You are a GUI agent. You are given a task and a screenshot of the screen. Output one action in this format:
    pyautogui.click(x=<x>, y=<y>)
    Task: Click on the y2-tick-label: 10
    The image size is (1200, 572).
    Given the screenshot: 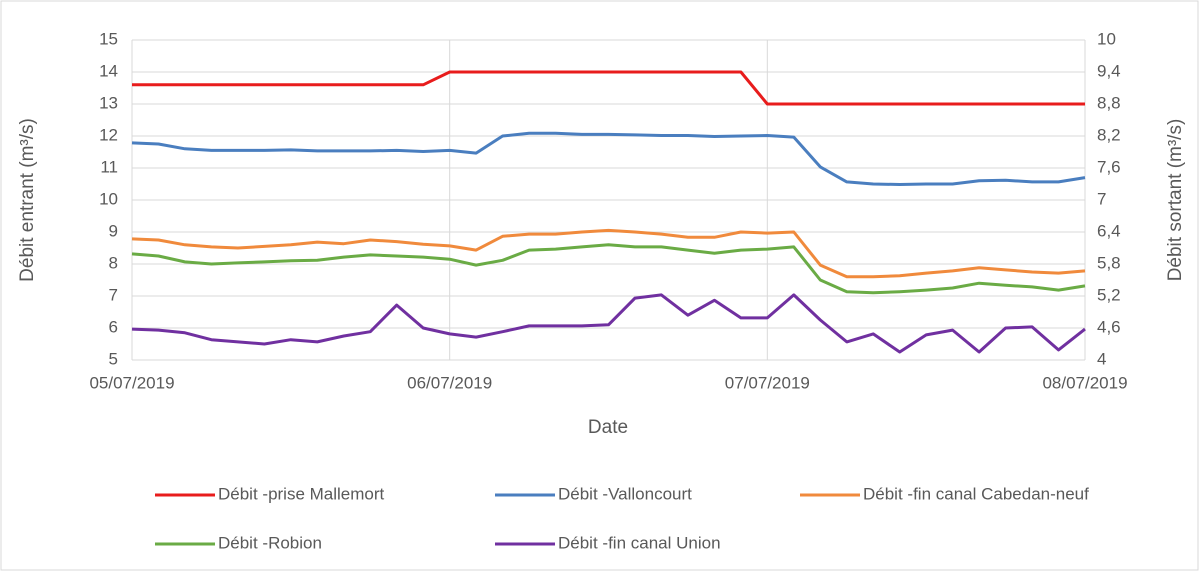 What is the action you would take?
    pyautogui.click(x=1106, y=38)
    